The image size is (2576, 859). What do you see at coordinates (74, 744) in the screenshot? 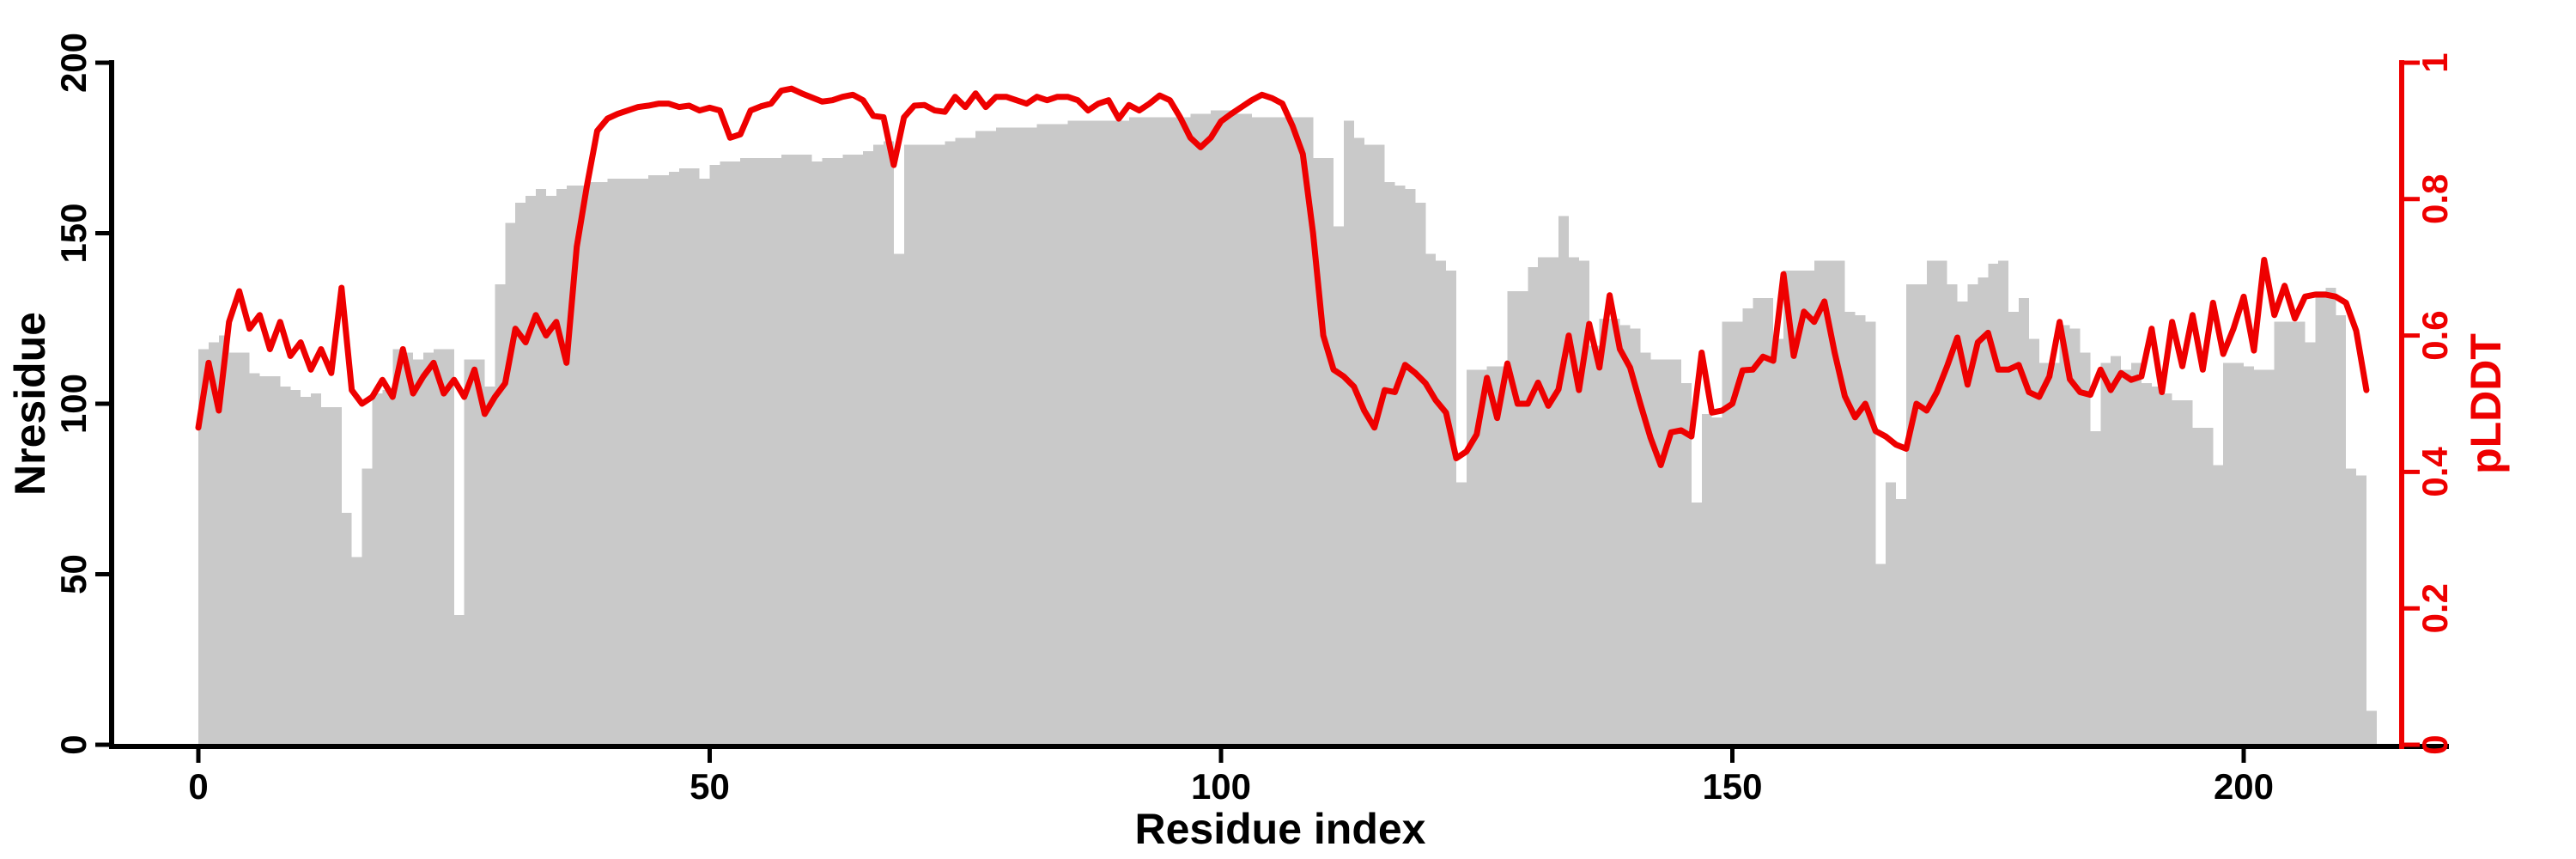
I see `y-tick-left-label: 0` at bounding box center [74, 744].